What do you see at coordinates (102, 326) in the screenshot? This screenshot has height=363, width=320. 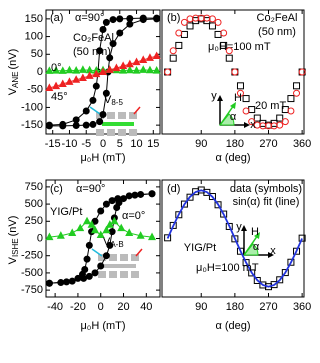 I see `x-axis-label: μ₀H (mT)` at bounding box center [102, 326].